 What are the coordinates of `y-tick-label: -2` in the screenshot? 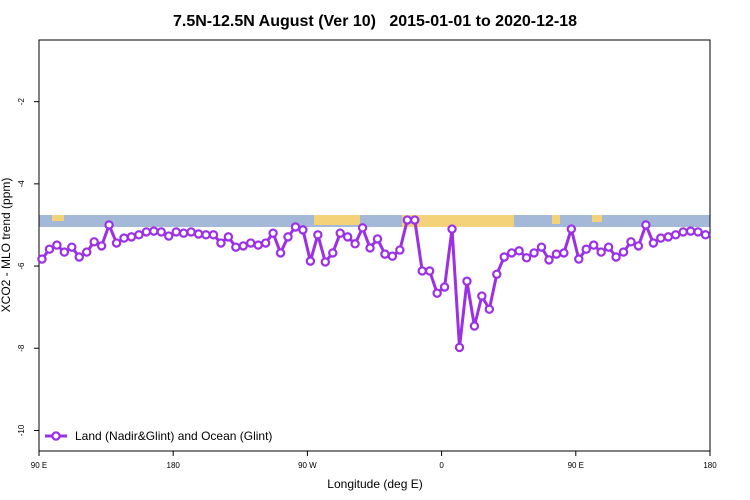 It's located at (21, 102).